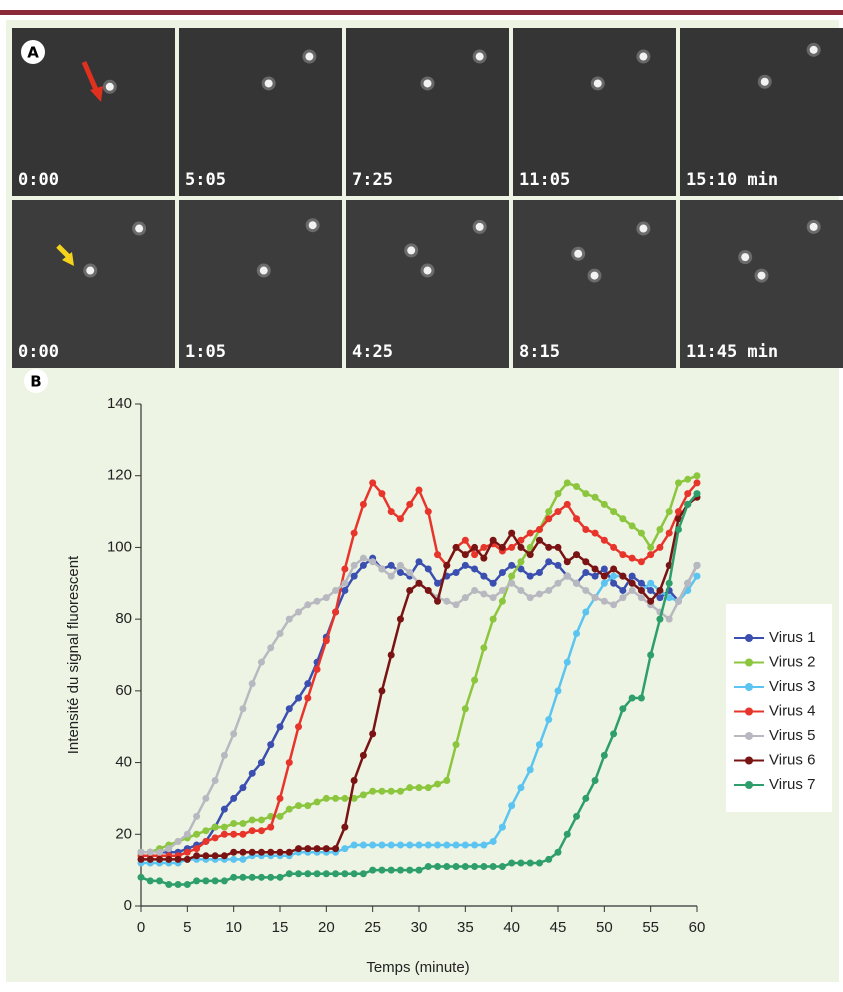 The image size is (843, 992). What do you see at coordinates (90, 77) in the screenshot?
I see `arrow-red` at bounding box center [90, 77].